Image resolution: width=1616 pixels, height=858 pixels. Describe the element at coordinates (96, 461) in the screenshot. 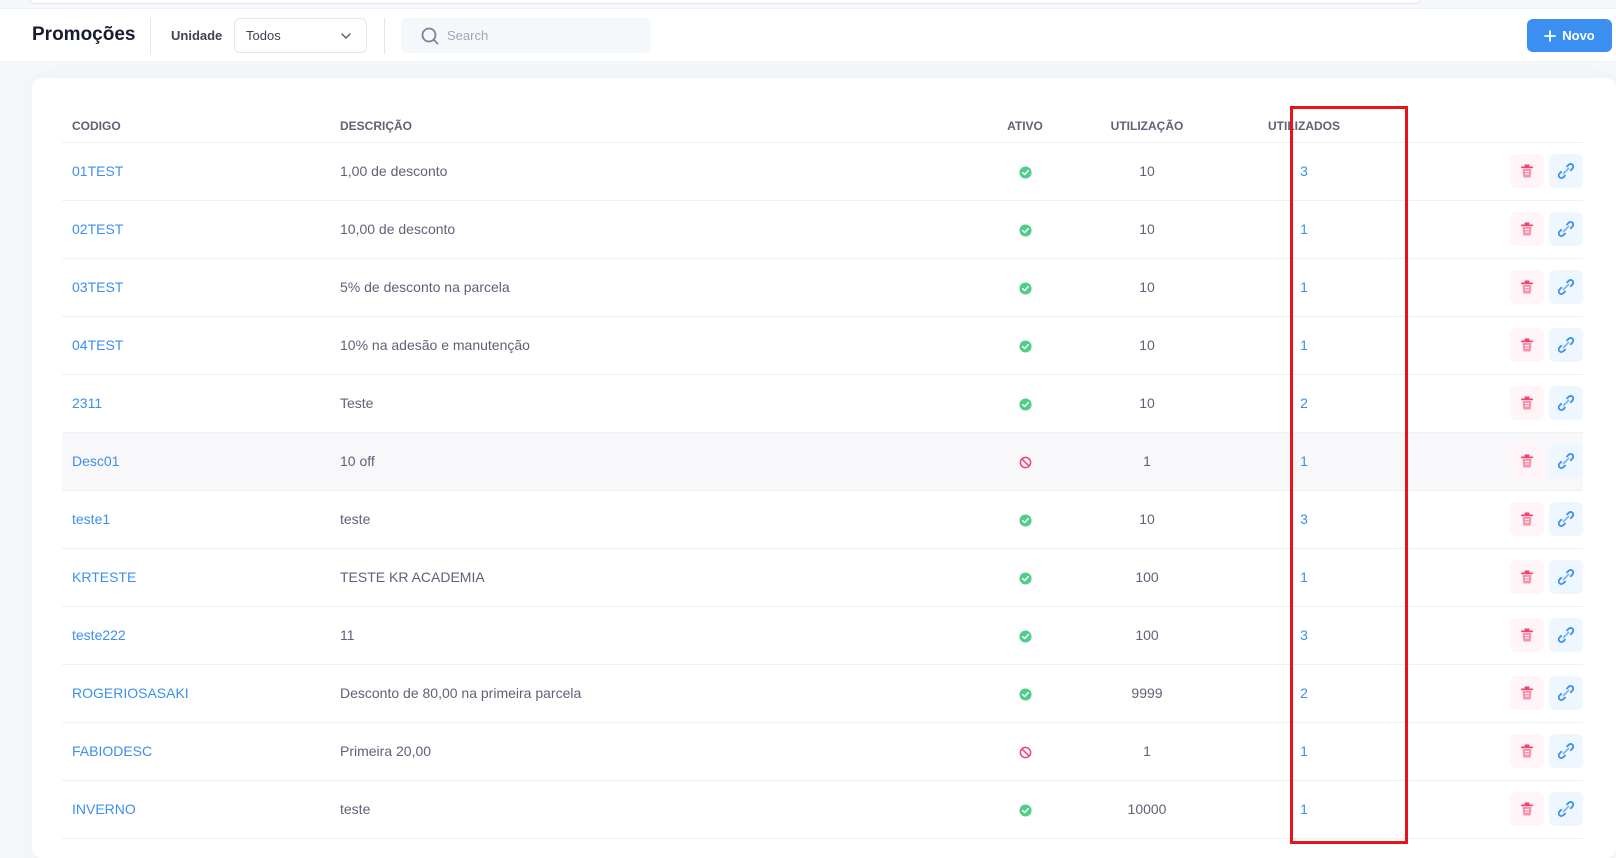

I see `promotion-code-link: Desc01` at that location.